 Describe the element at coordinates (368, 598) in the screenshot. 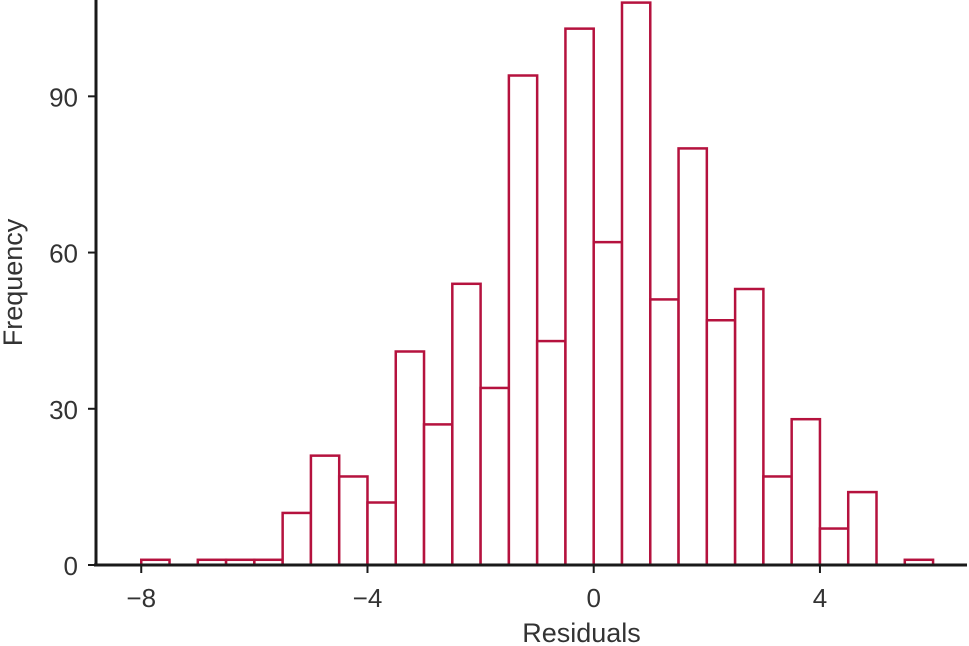

I see `x-tick-label: −4` at that location.